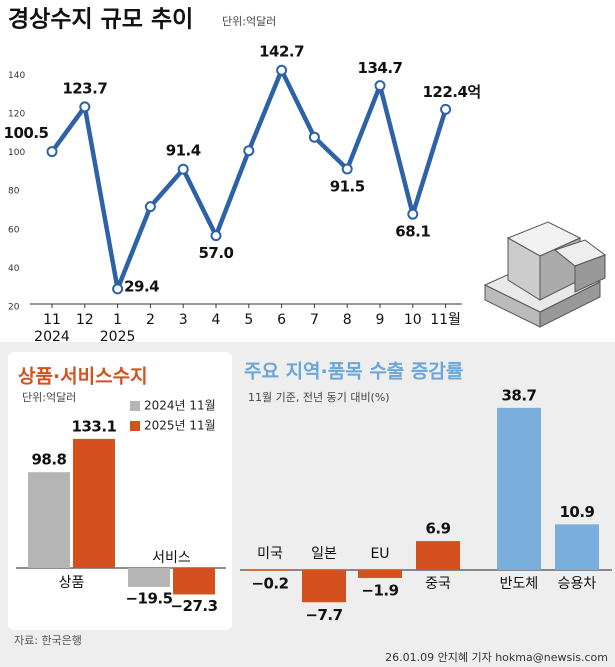 This screenshot has width=615, height=667. What do you see at coordinates (347, 187) in the screenshot?
I see `data-label: 91.5` at bounding box center [347, 187].